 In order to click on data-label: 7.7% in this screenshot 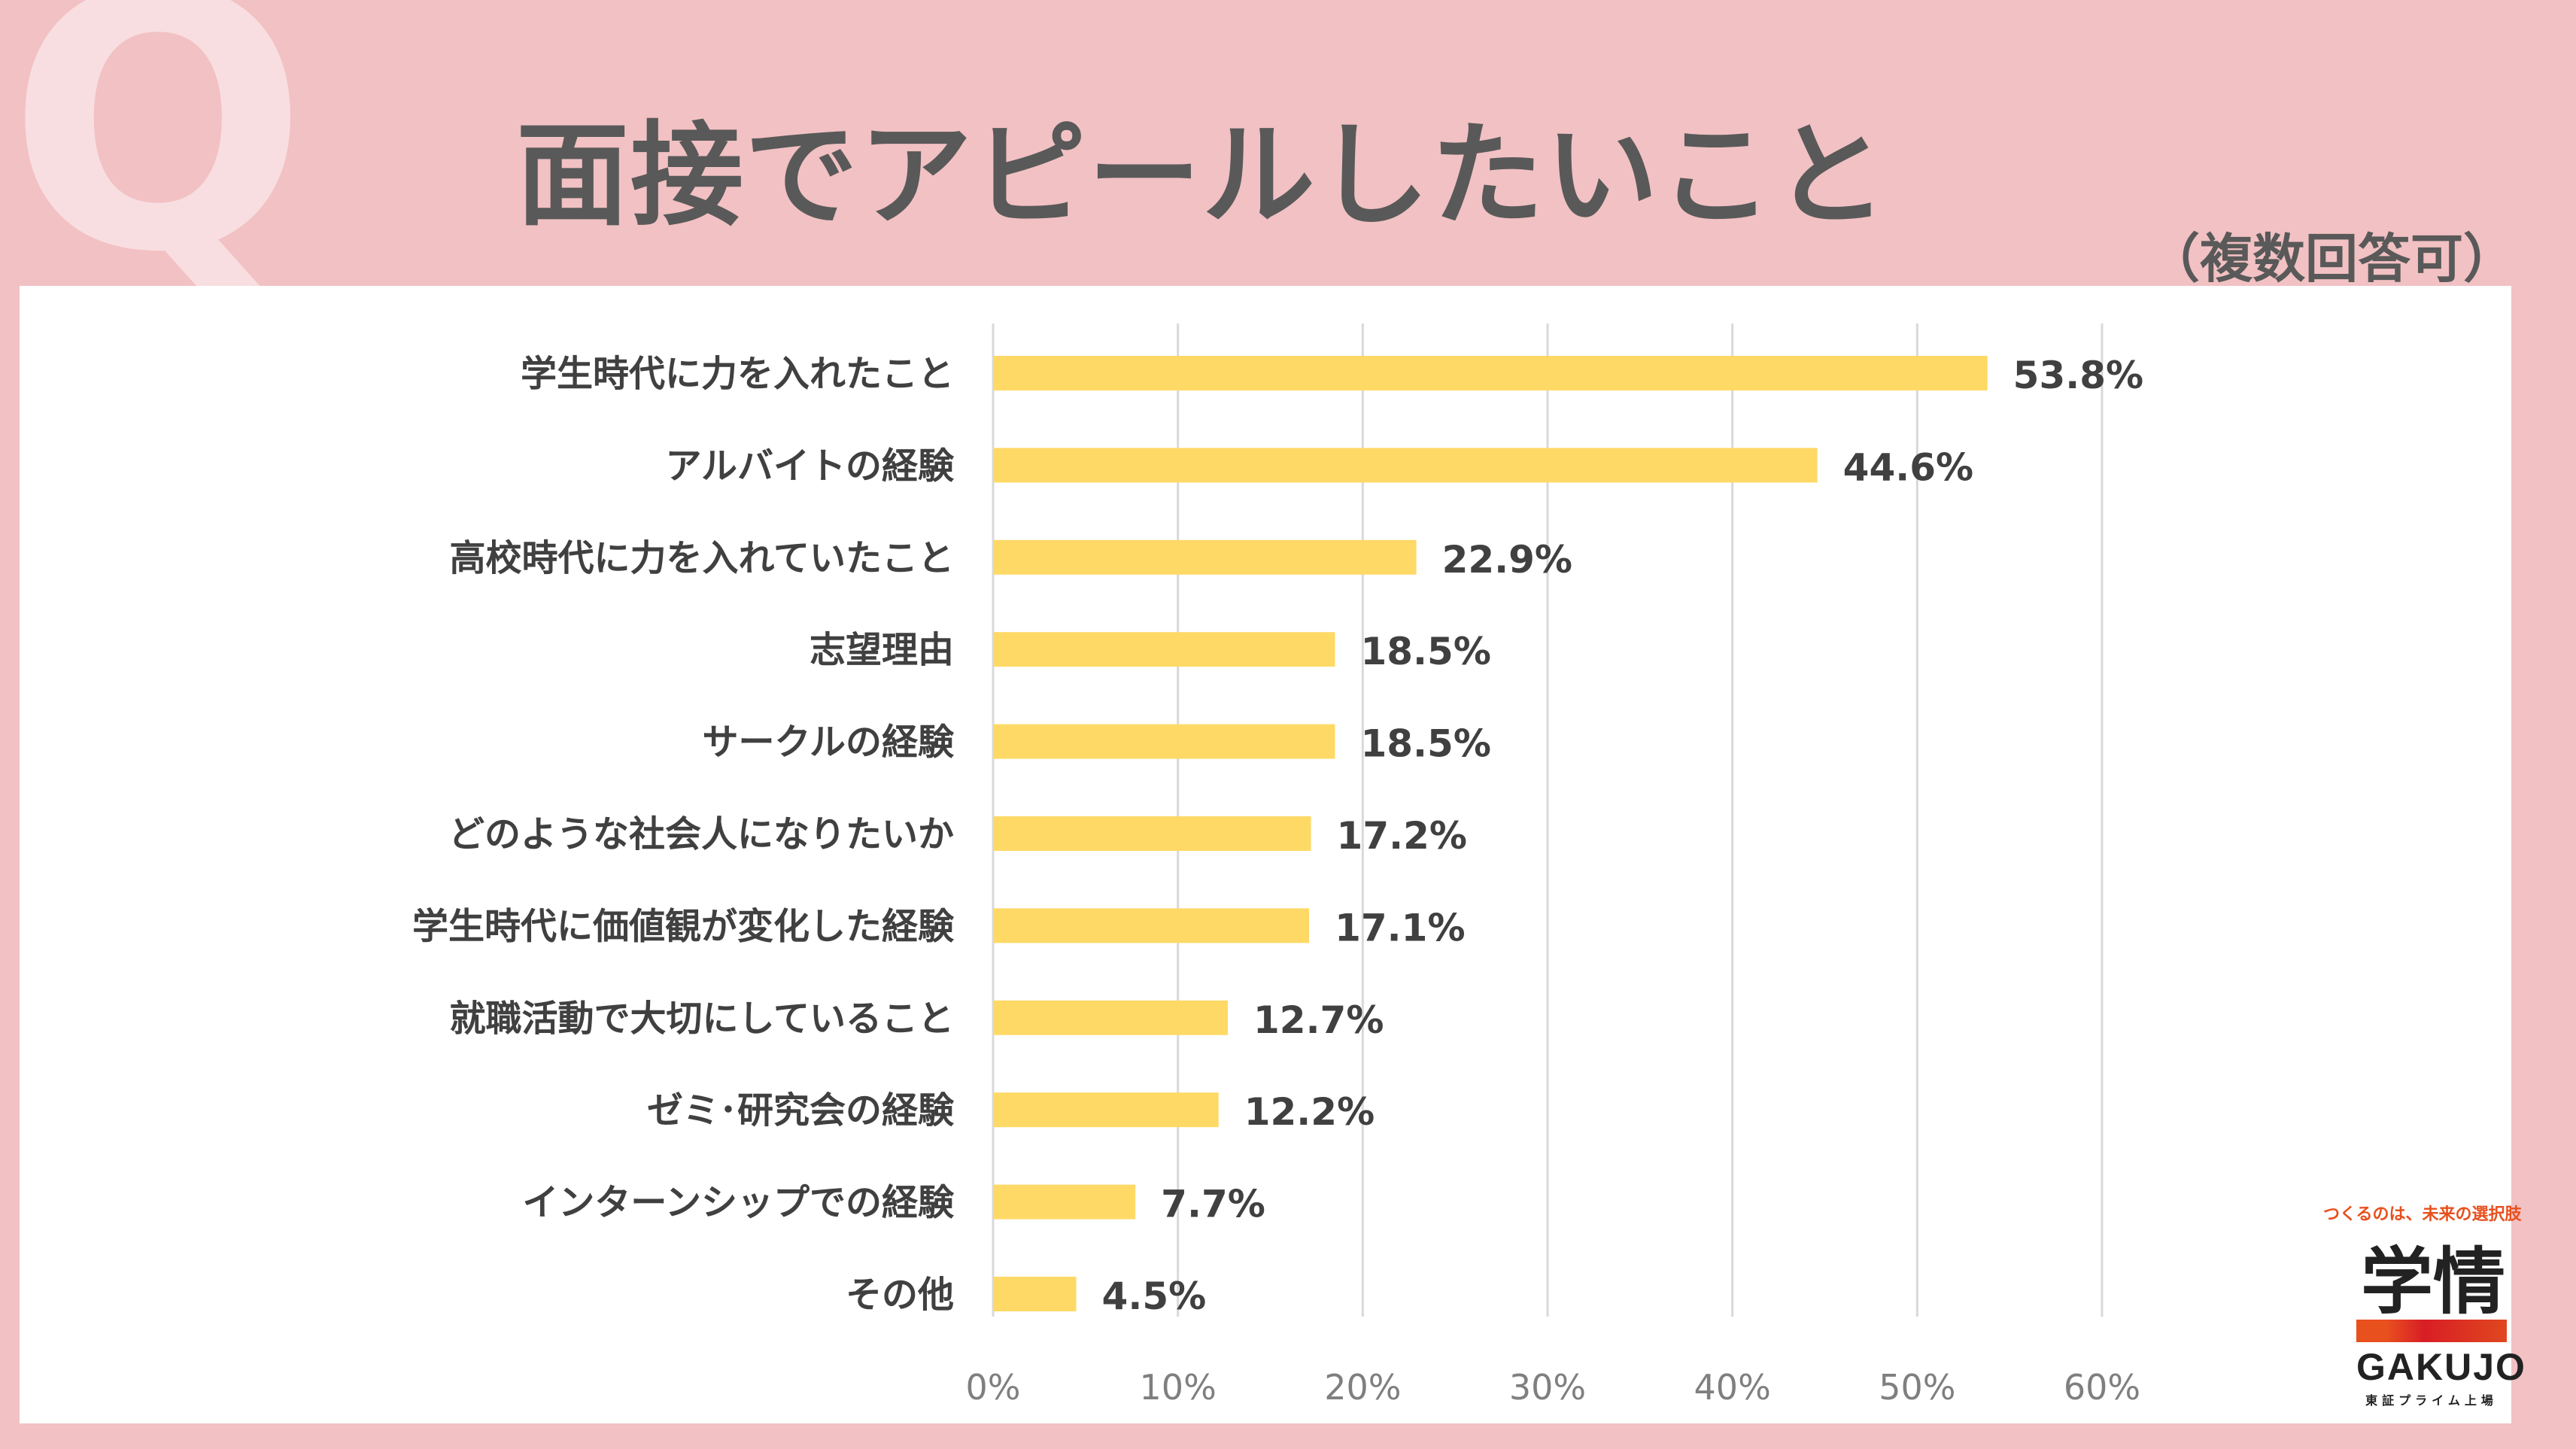, I will do `click(1213, 1205)`.